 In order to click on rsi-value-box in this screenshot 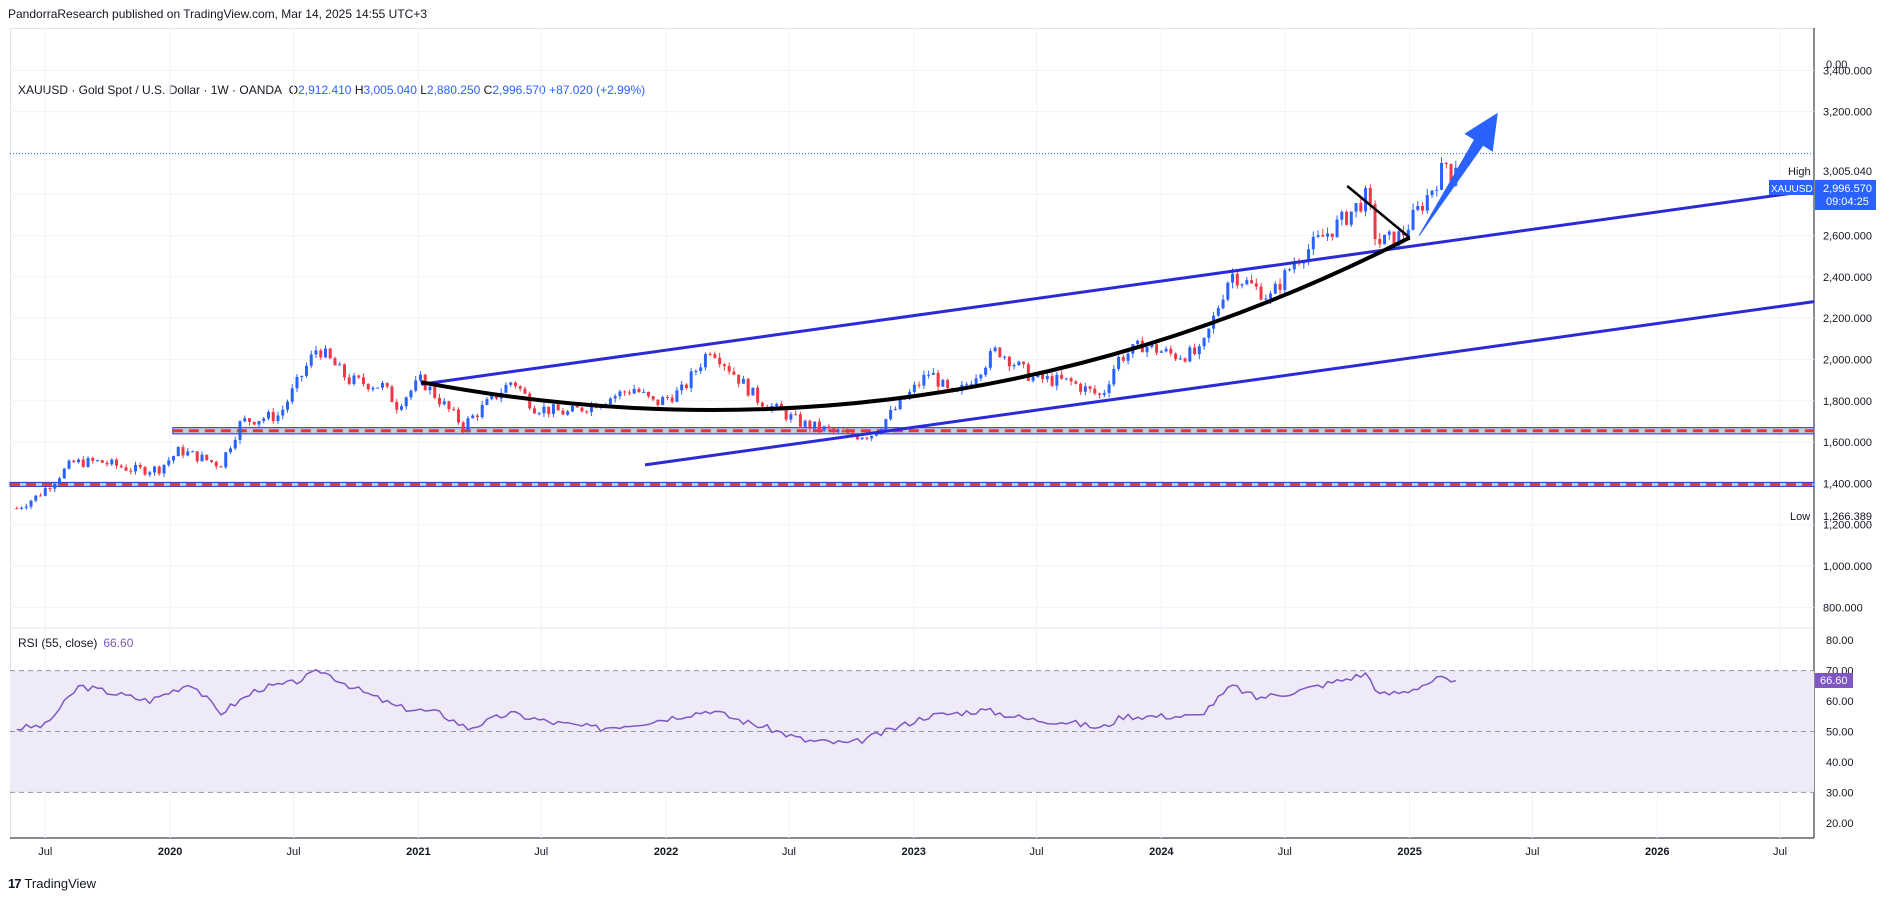, I will do `click(1834, 680)`.